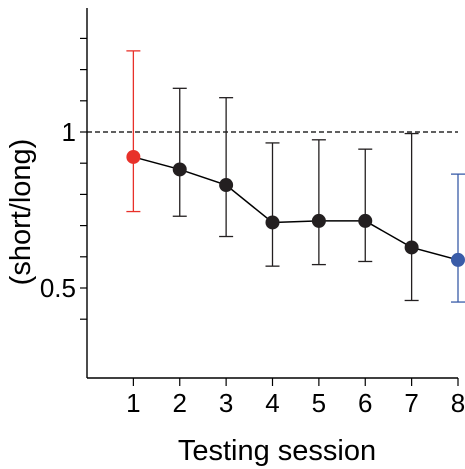  What do you see at coordinates (58, 210) in the screenshot?
I see `y-tick-labels: 0.51` at bounding box center [58, 210].